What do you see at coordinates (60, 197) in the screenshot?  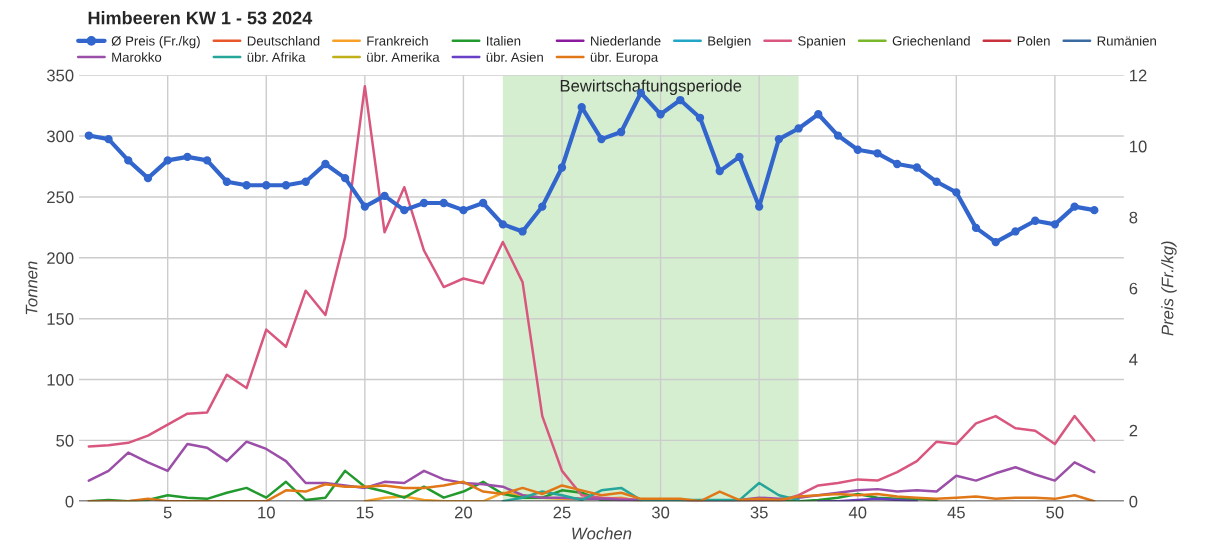 I see `y-tick-label: 250` at bounding box center [60, 197].